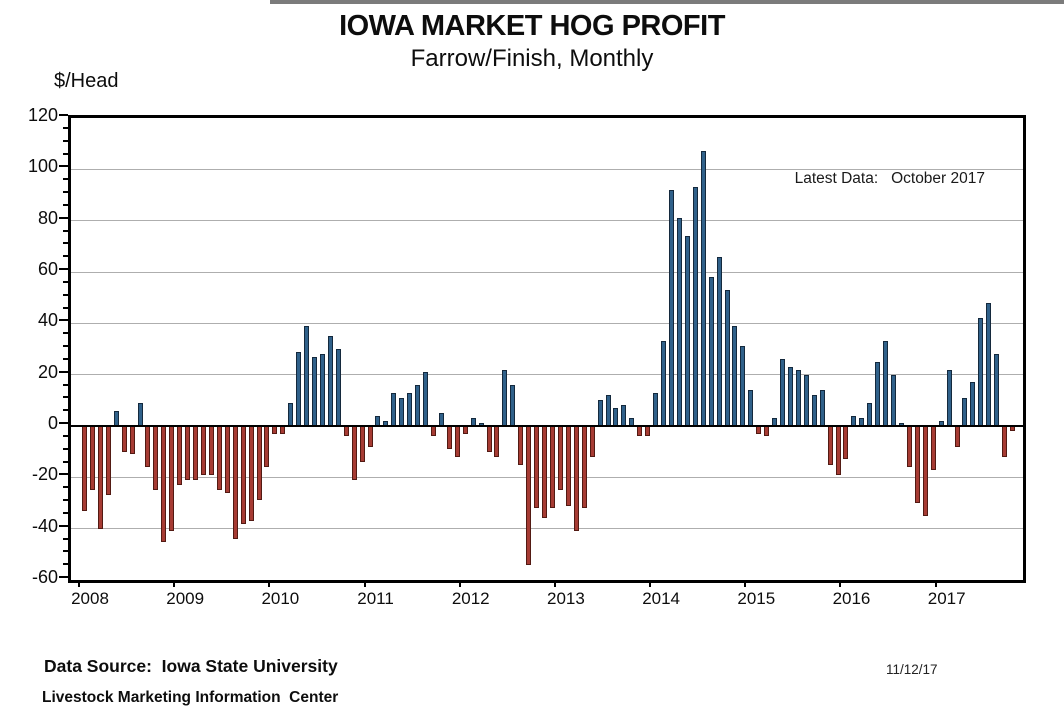  Describe the element at coordinates (86, 81) in the screenshot. I see `y-axis-unit-label: $/Head` at that location.